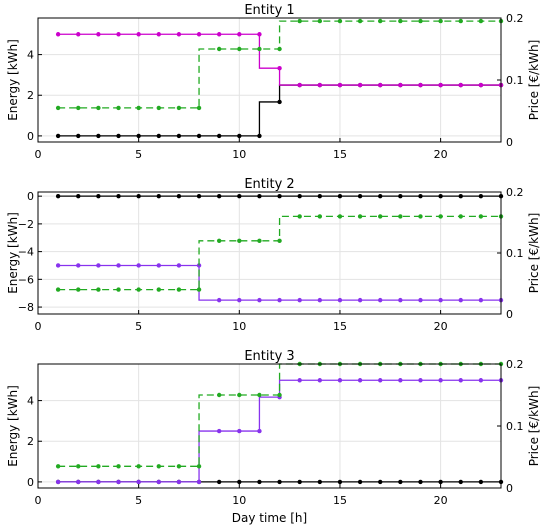 Image resolution: width=550 pixels, height=526 pixels. I want to click on y2-axis-label: Price [€/kWh], so click(534, 80).